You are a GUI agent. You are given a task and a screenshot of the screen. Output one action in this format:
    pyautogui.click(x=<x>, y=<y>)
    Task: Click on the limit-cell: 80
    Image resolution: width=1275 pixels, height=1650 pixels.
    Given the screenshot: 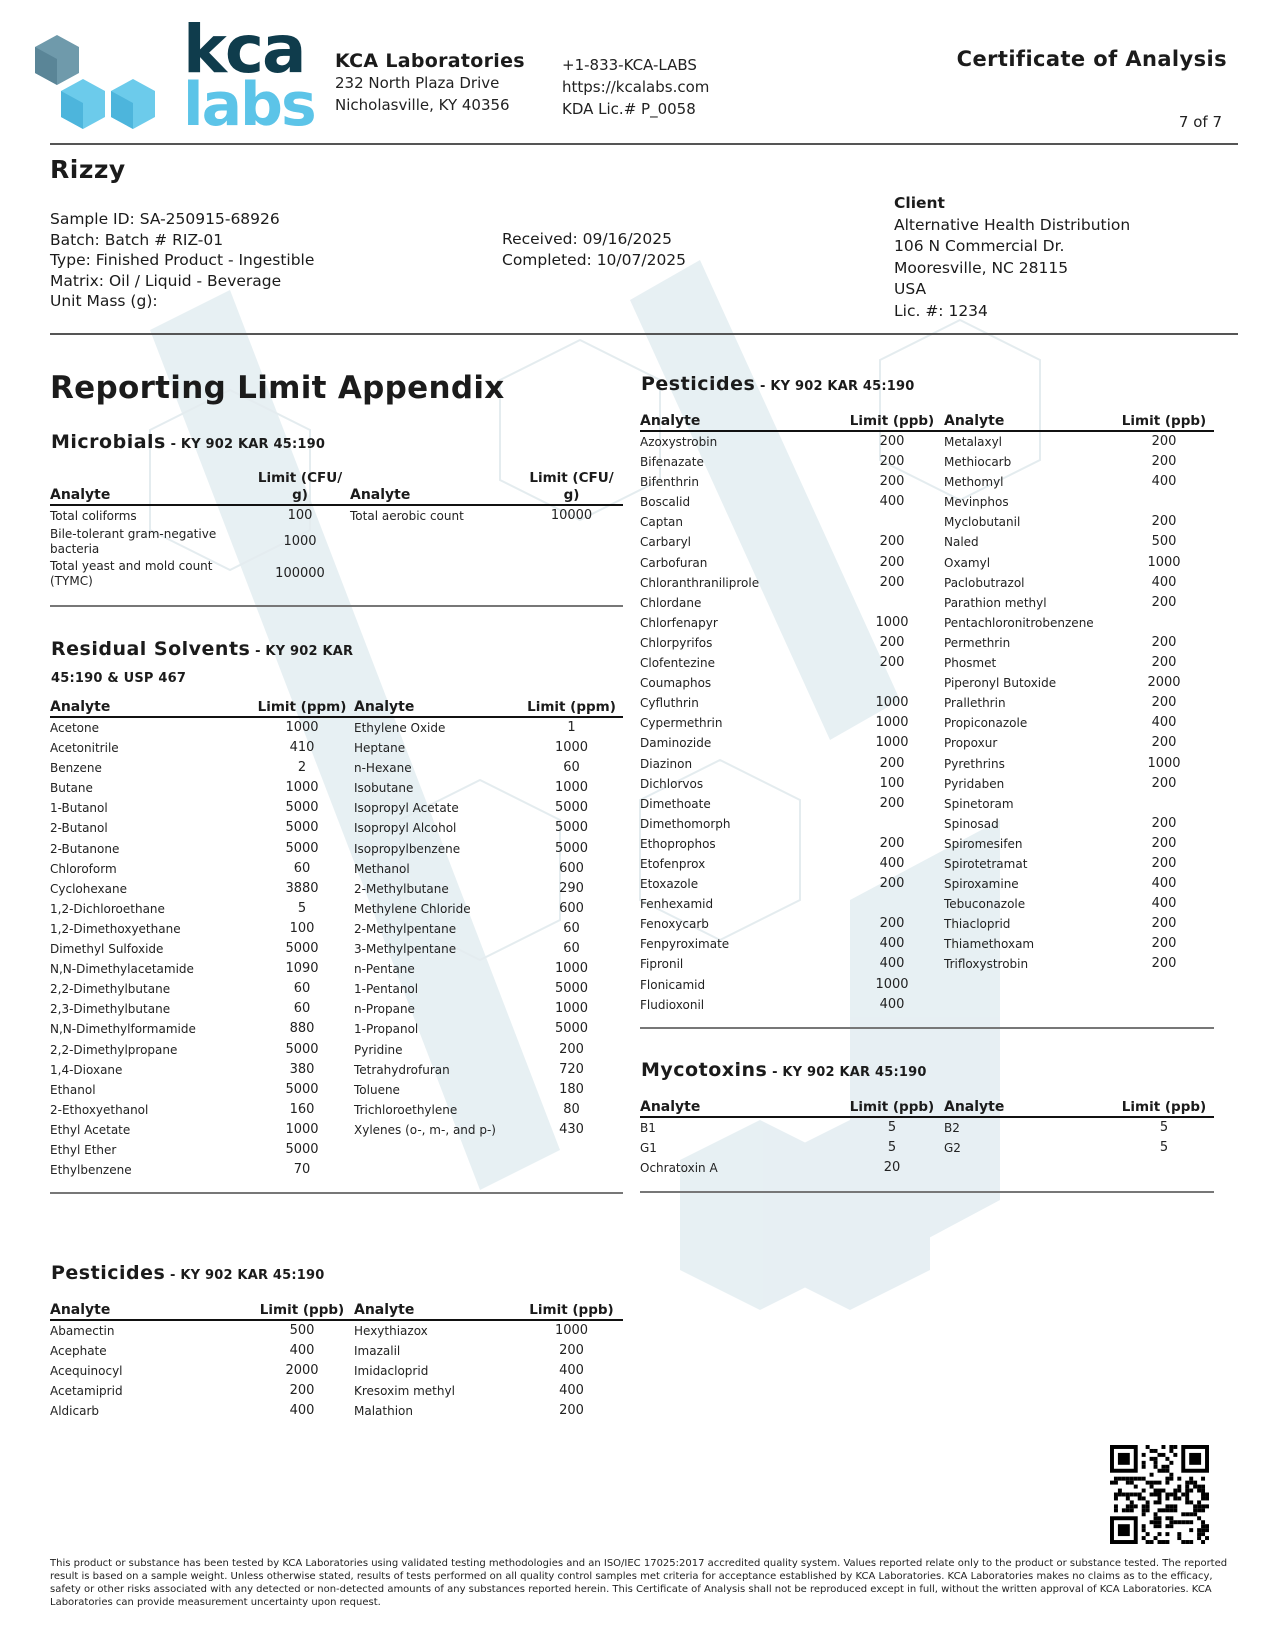 What is the action you would take?
    pyautogui.click(x=571, y=1109)
    